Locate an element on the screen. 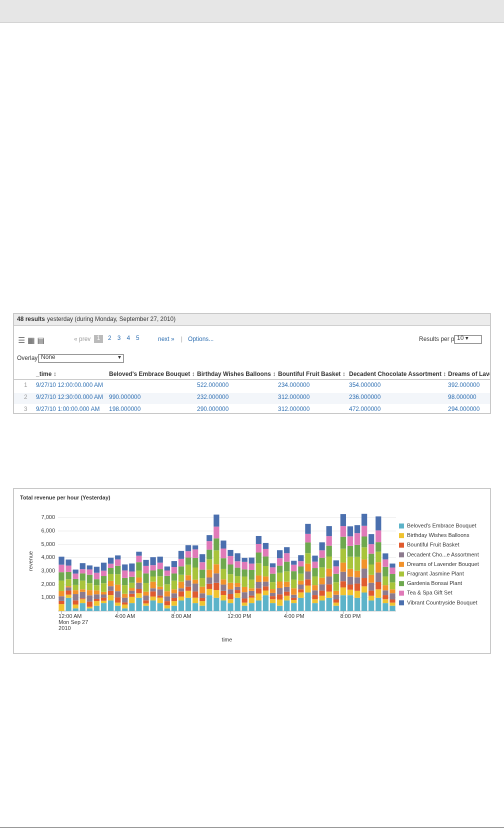 The width and height of the screenshot is (504, 833). pager-page: 3 is located at coordinates (119, 339).